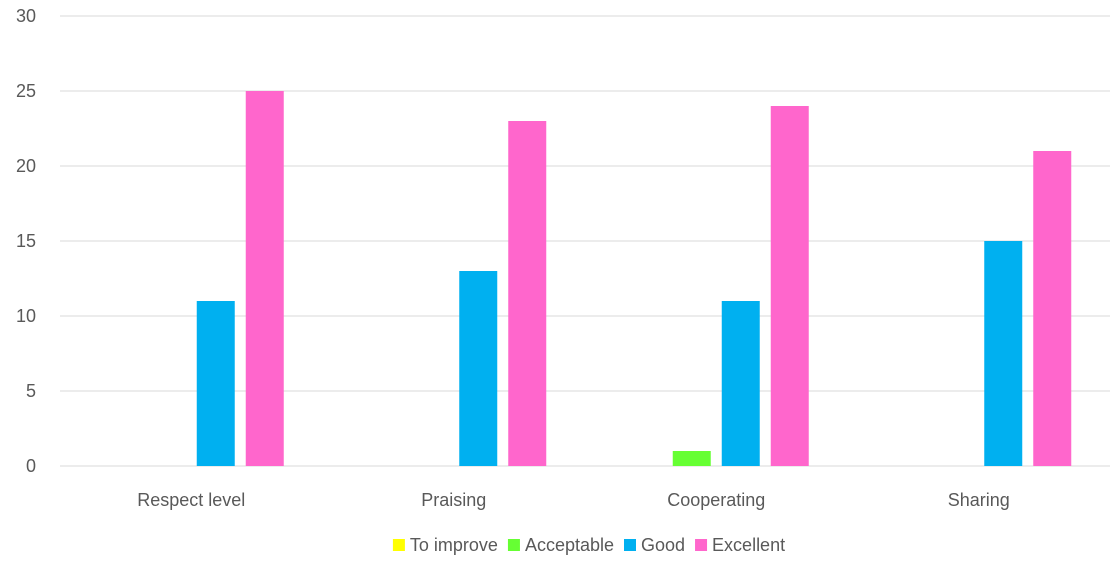 This screenshot has width=1118, height=566. I want to click on y-tick-label: 15, so click(26, 241).